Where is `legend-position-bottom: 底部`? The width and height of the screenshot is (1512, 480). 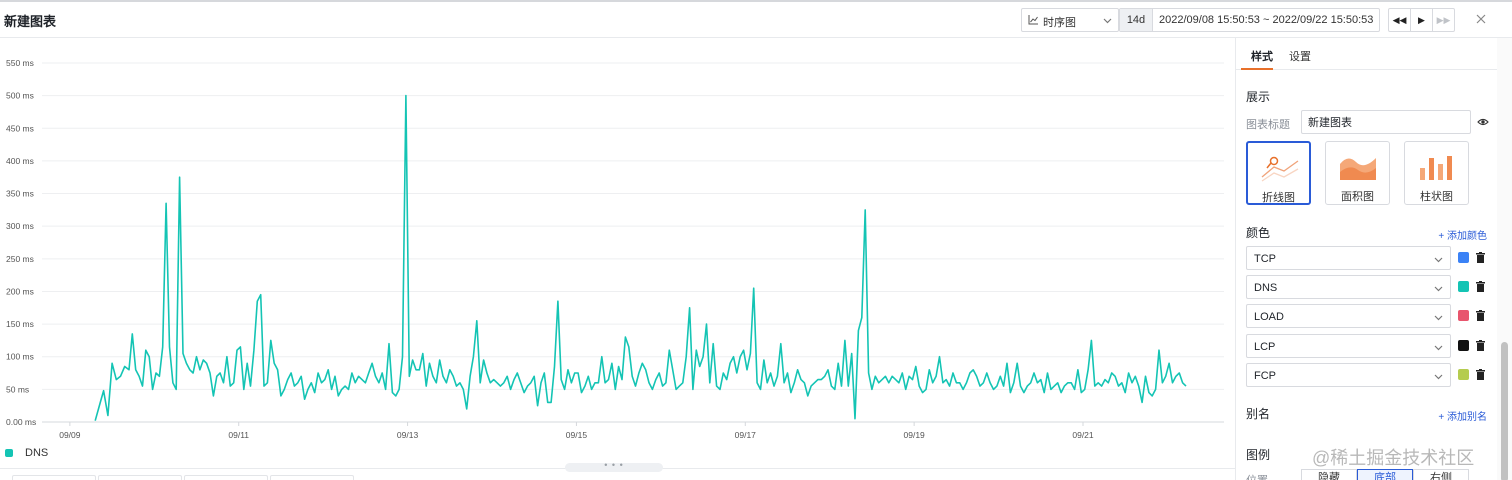
legend-position-bottom: 底部 is located at coordinates (1385, 474).